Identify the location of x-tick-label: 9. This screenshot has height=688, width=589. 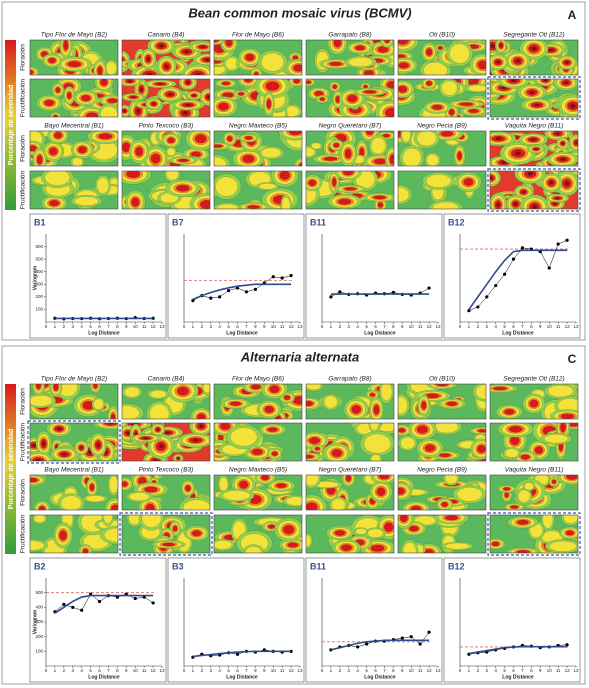
(264, 326).